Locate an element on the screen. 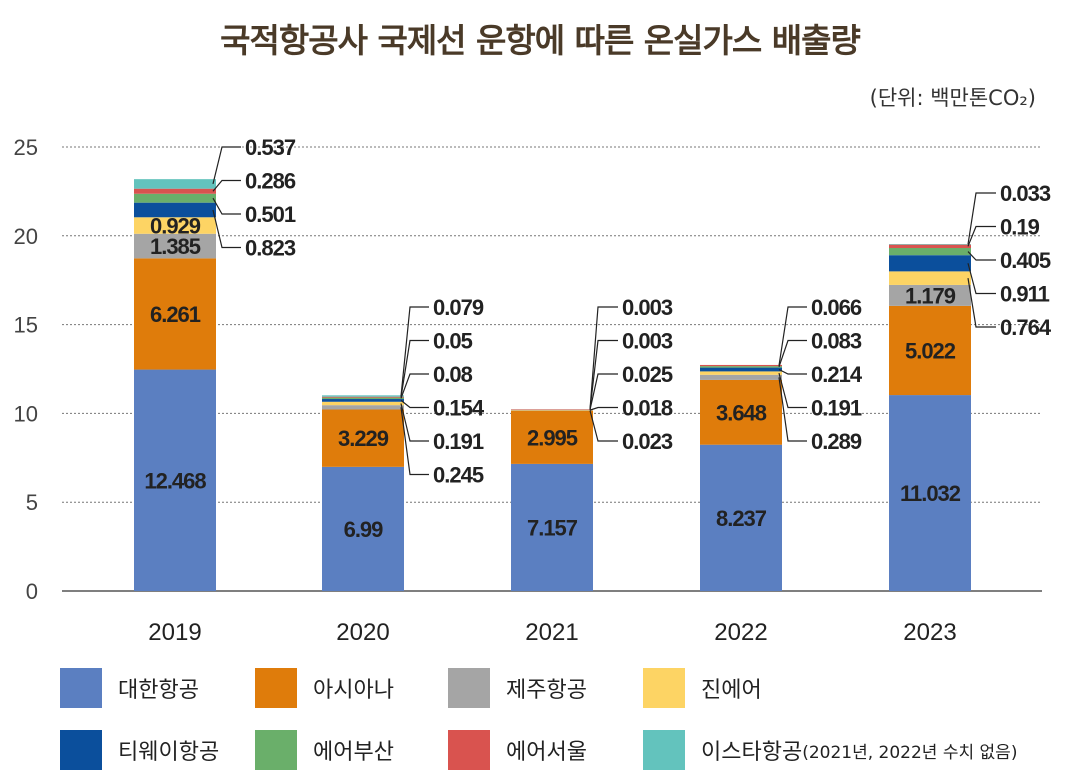  callout-label: 0.501 is located at coordinates (270, 214).